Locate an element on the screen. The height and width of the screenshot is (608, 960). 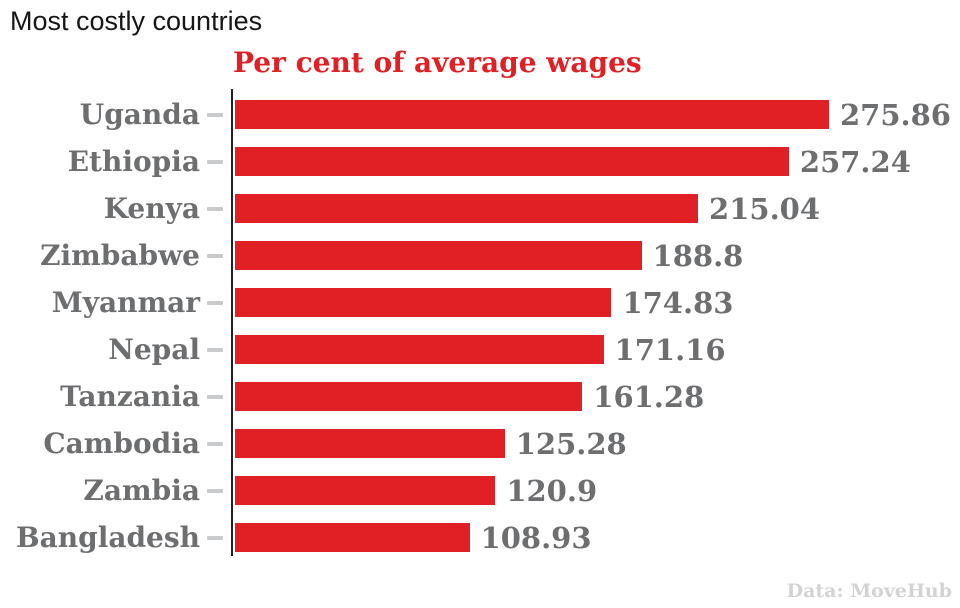
country-label: Zambia is located at coordinates (141, 490).